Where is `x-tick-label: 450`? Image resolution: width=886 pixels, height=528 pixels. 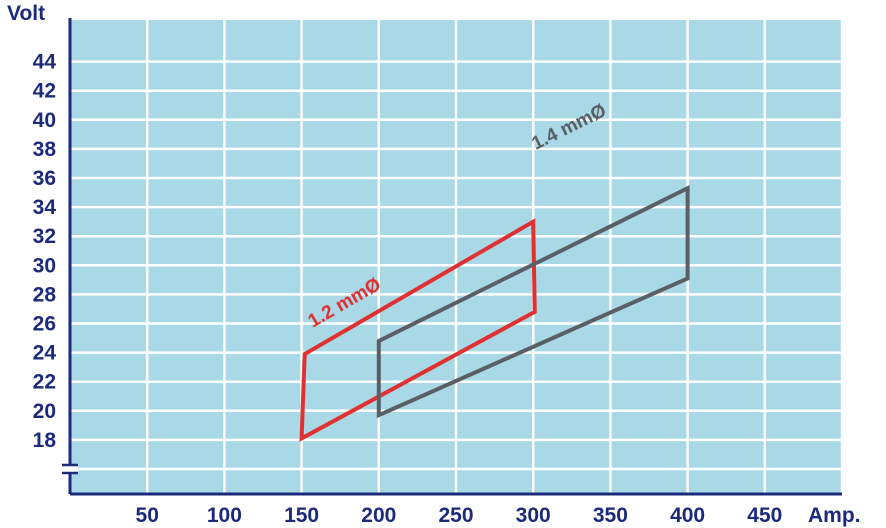 x-tick-label: 450 is located at coordinates (764, 515).